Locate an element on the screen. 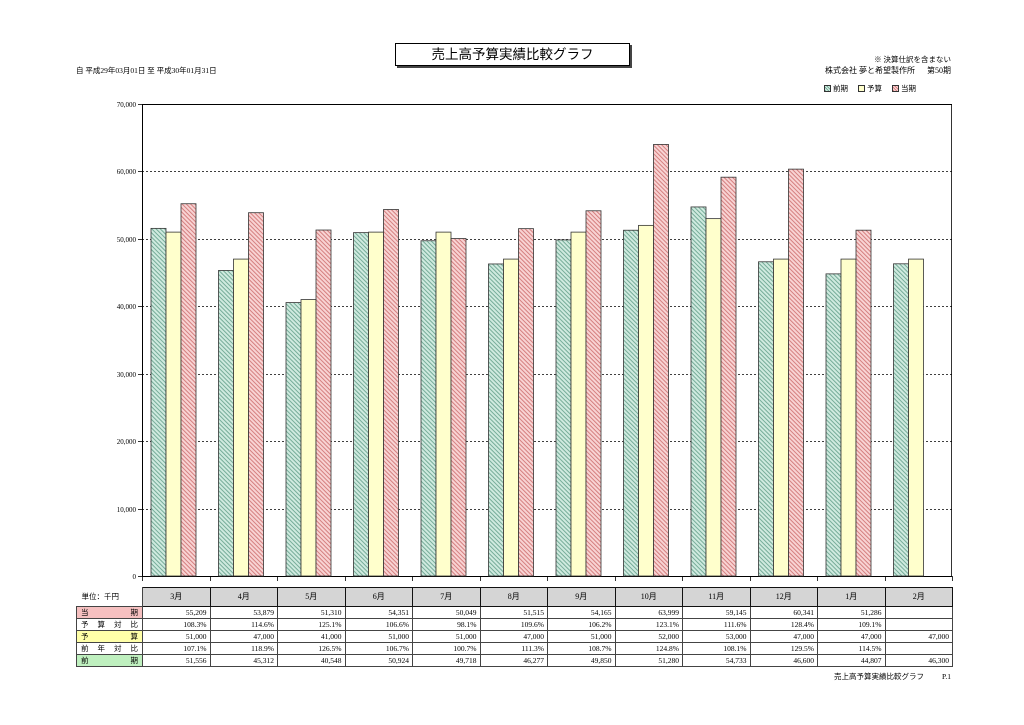 Image resolution: width=1024 pixels, height=725 pixels. table-cell: 114.6% is located at coordinates (243, 624).